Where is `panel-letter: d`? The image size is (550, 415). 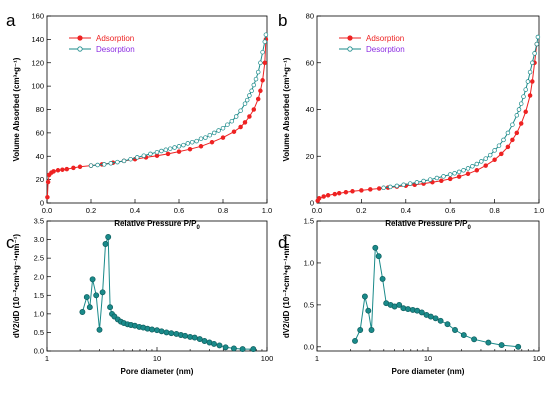
panel-letter: d is located at coordinates (282, 242).